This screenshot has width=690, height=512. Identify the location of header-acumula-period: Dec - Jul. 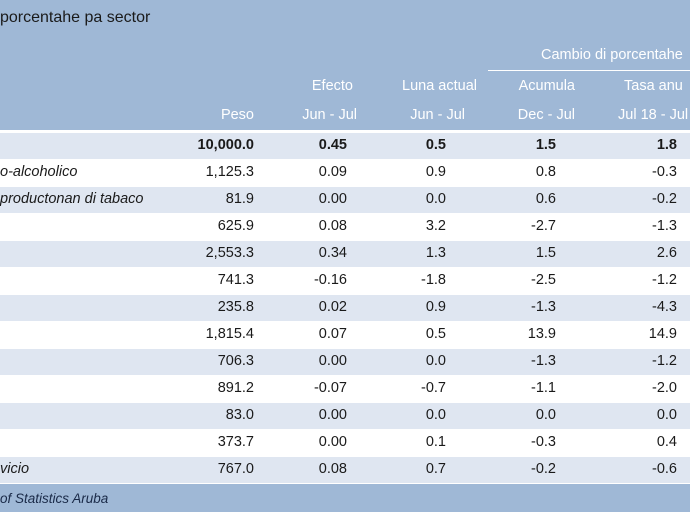
(546, 115).